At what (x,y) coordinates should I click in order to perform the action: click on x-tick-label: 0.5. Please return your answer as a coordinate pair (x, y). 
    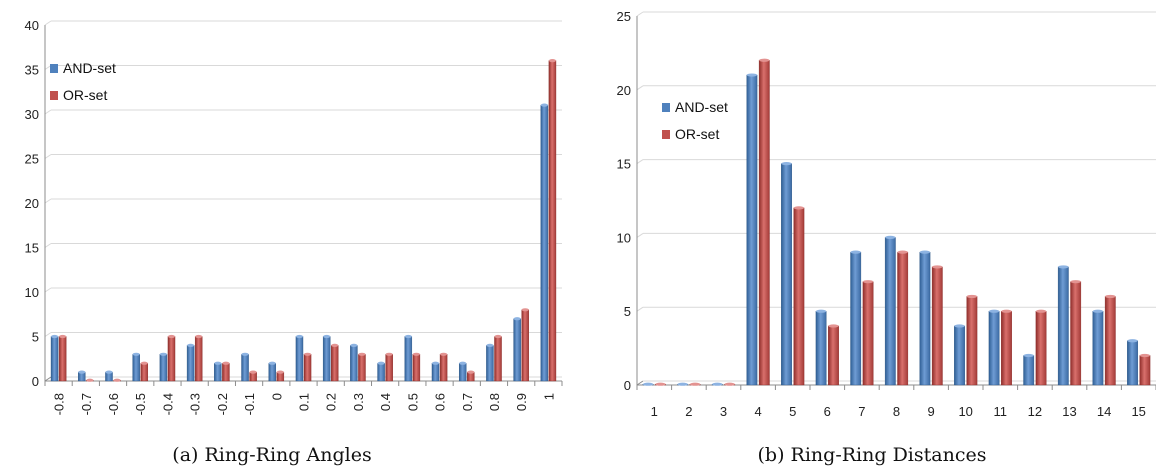
    Looking at the image, I should click on (412, 402).